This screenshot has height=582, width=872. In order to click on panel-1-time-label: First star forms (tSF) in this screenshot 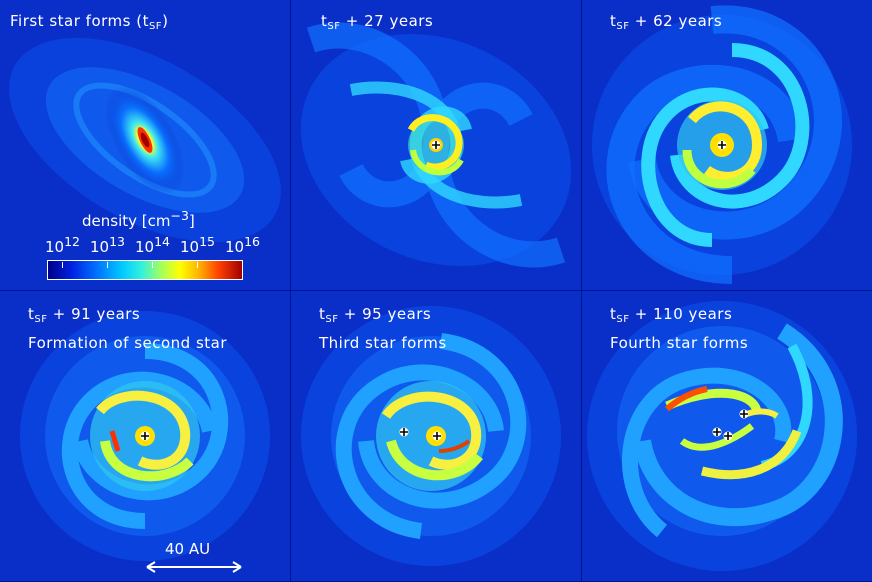, I will do `click(89, 22)`.